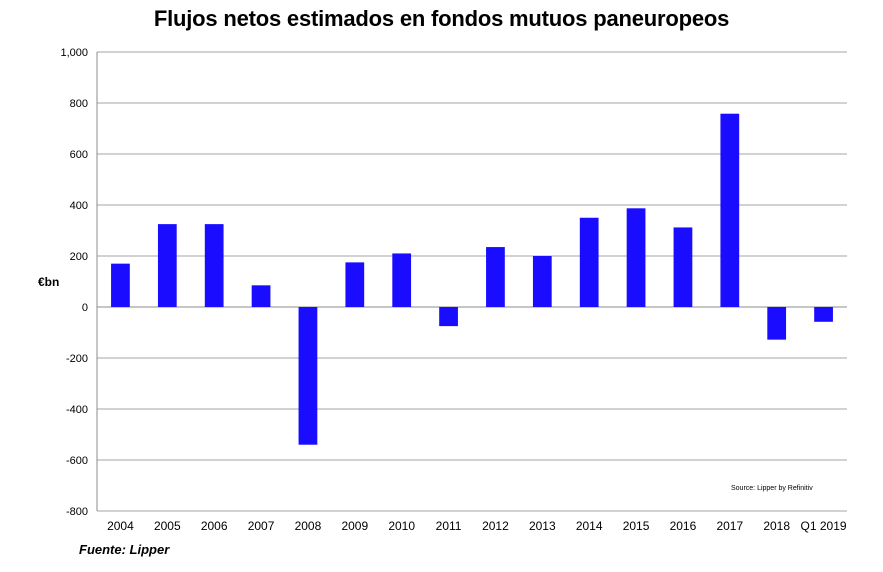 The image size is (883, 572). What do you see at coordinates (77, 512) in the screenshot?
I see `y-tick-label: -800` at bounding box center [77, 512].